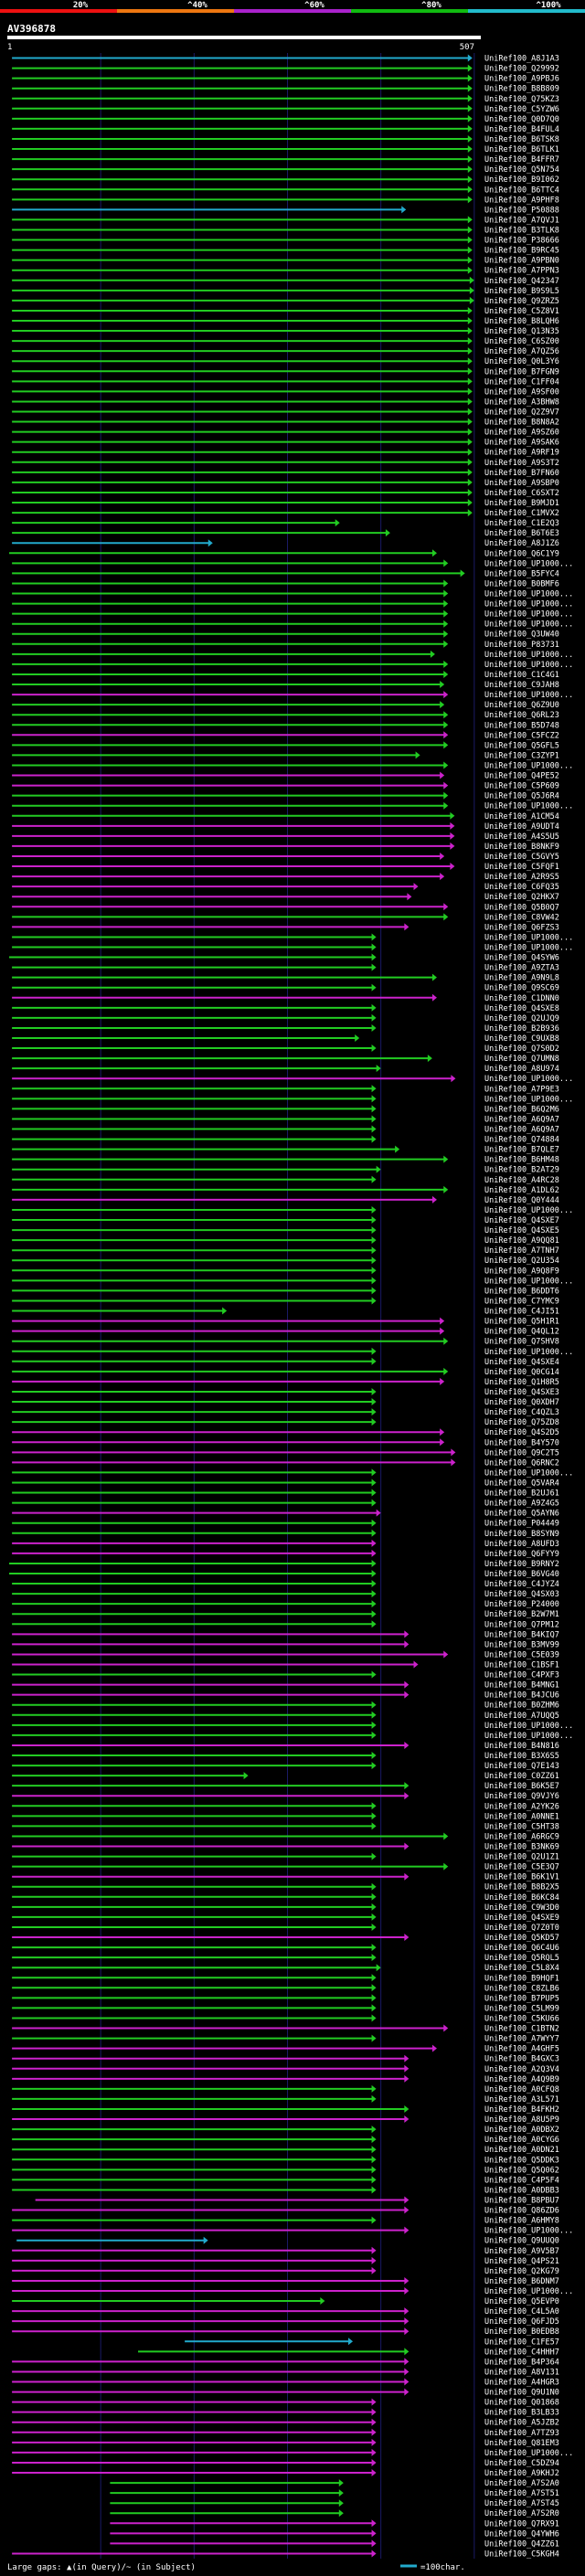 This screenshot has width=585, height=2576. What do you see at coordinates (521, 1836) in the screenshot?
I see `hit-label: UniRef100_A6RGC9` at bounding box center [521, 1836].